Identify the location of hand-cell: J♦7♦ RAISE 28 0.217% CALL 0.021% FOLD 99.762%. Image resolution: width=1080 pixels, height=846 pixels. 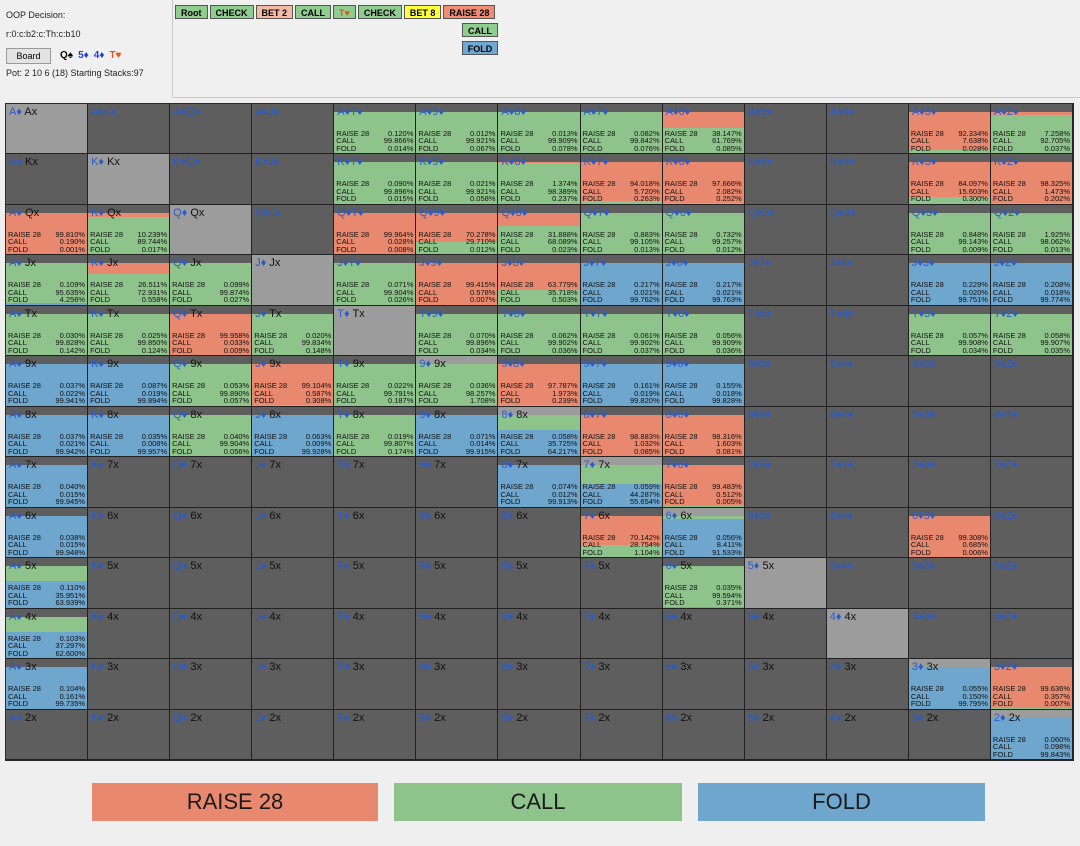
(621, 280).